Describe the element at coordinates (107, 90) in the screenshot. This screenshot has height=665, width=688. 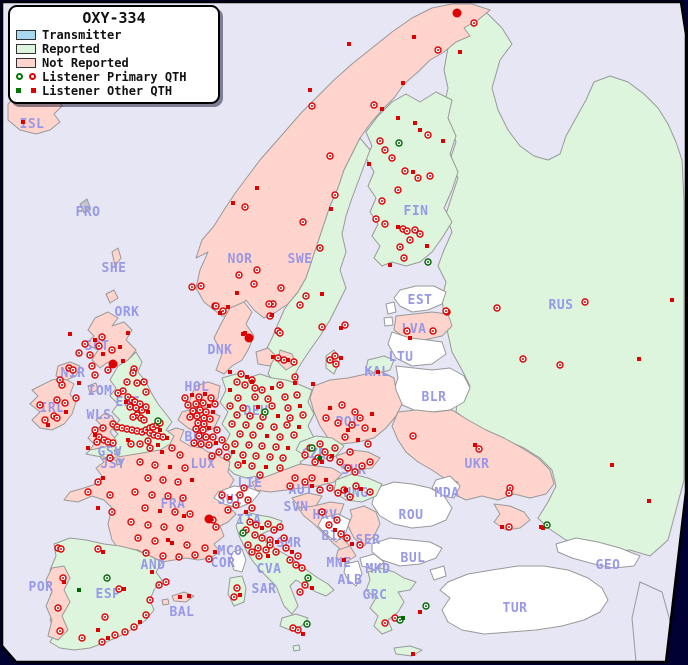
I see `legend-label: Listener Other QTH` at that location.